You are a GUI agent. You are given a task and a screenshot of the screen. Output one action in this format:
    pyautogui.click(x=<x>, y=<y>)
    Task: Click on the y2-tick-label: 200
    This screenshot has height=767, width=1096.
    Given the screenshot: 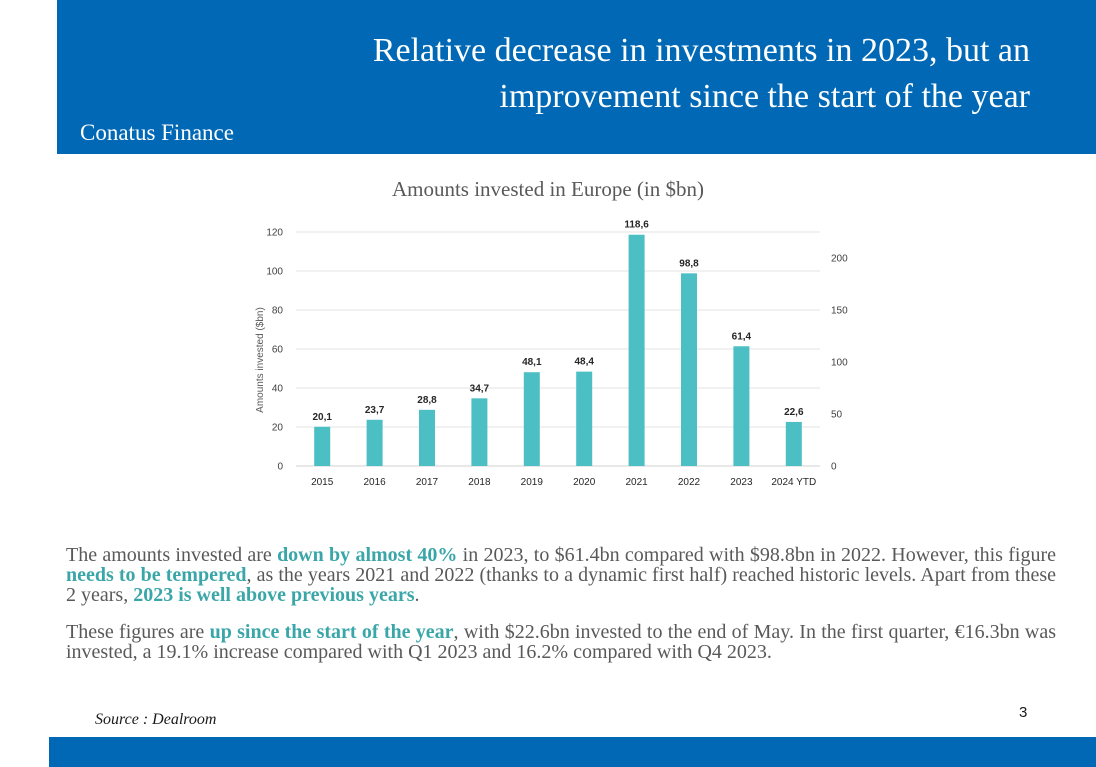 What is the action you would take?
    pyautogui.click(x=839, y=259)
    